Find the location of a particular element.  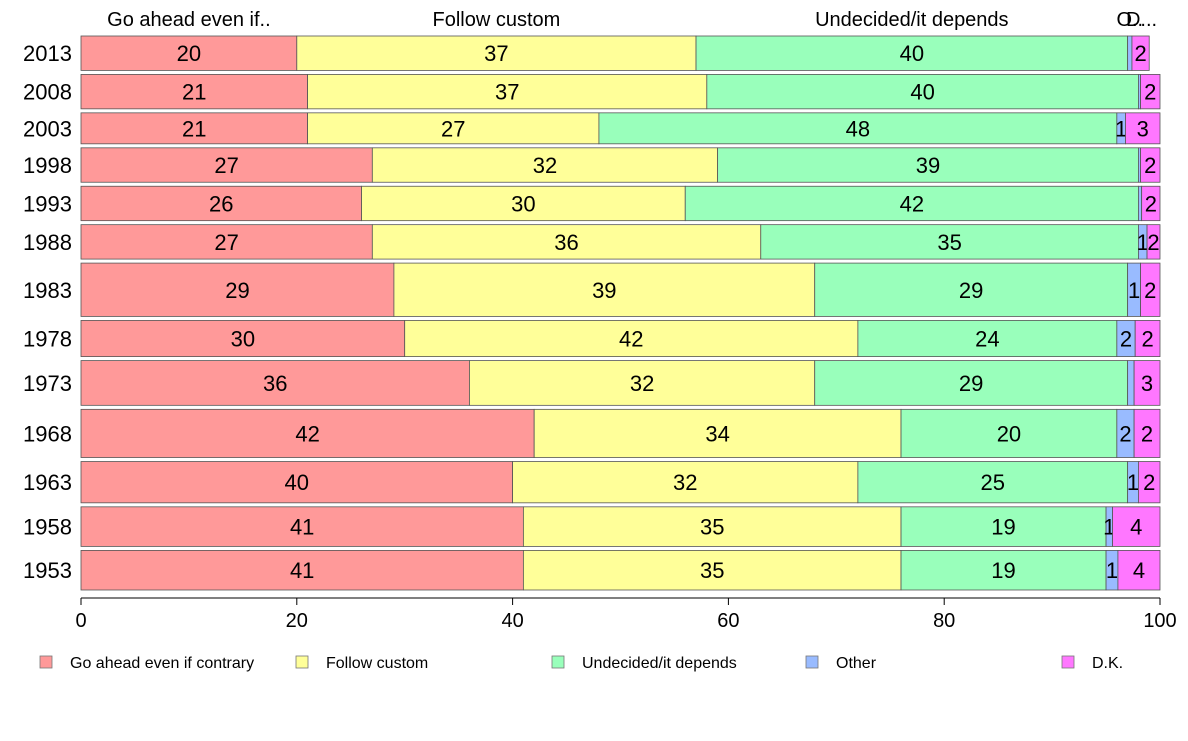

segment-label: 40 is located at coordinates (912, 53).